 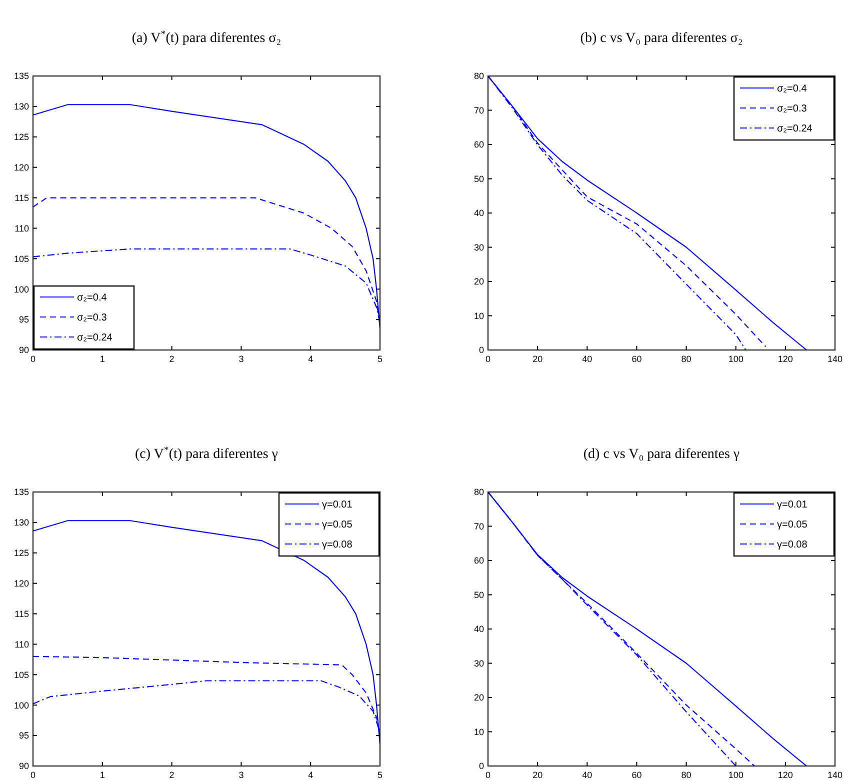 What do you see at coordinates (207, 37) in the screenshot?
I see `chart-title: (a) V$^{*}$(t) para diferentes σ₂` at bounding box center [207, 37].